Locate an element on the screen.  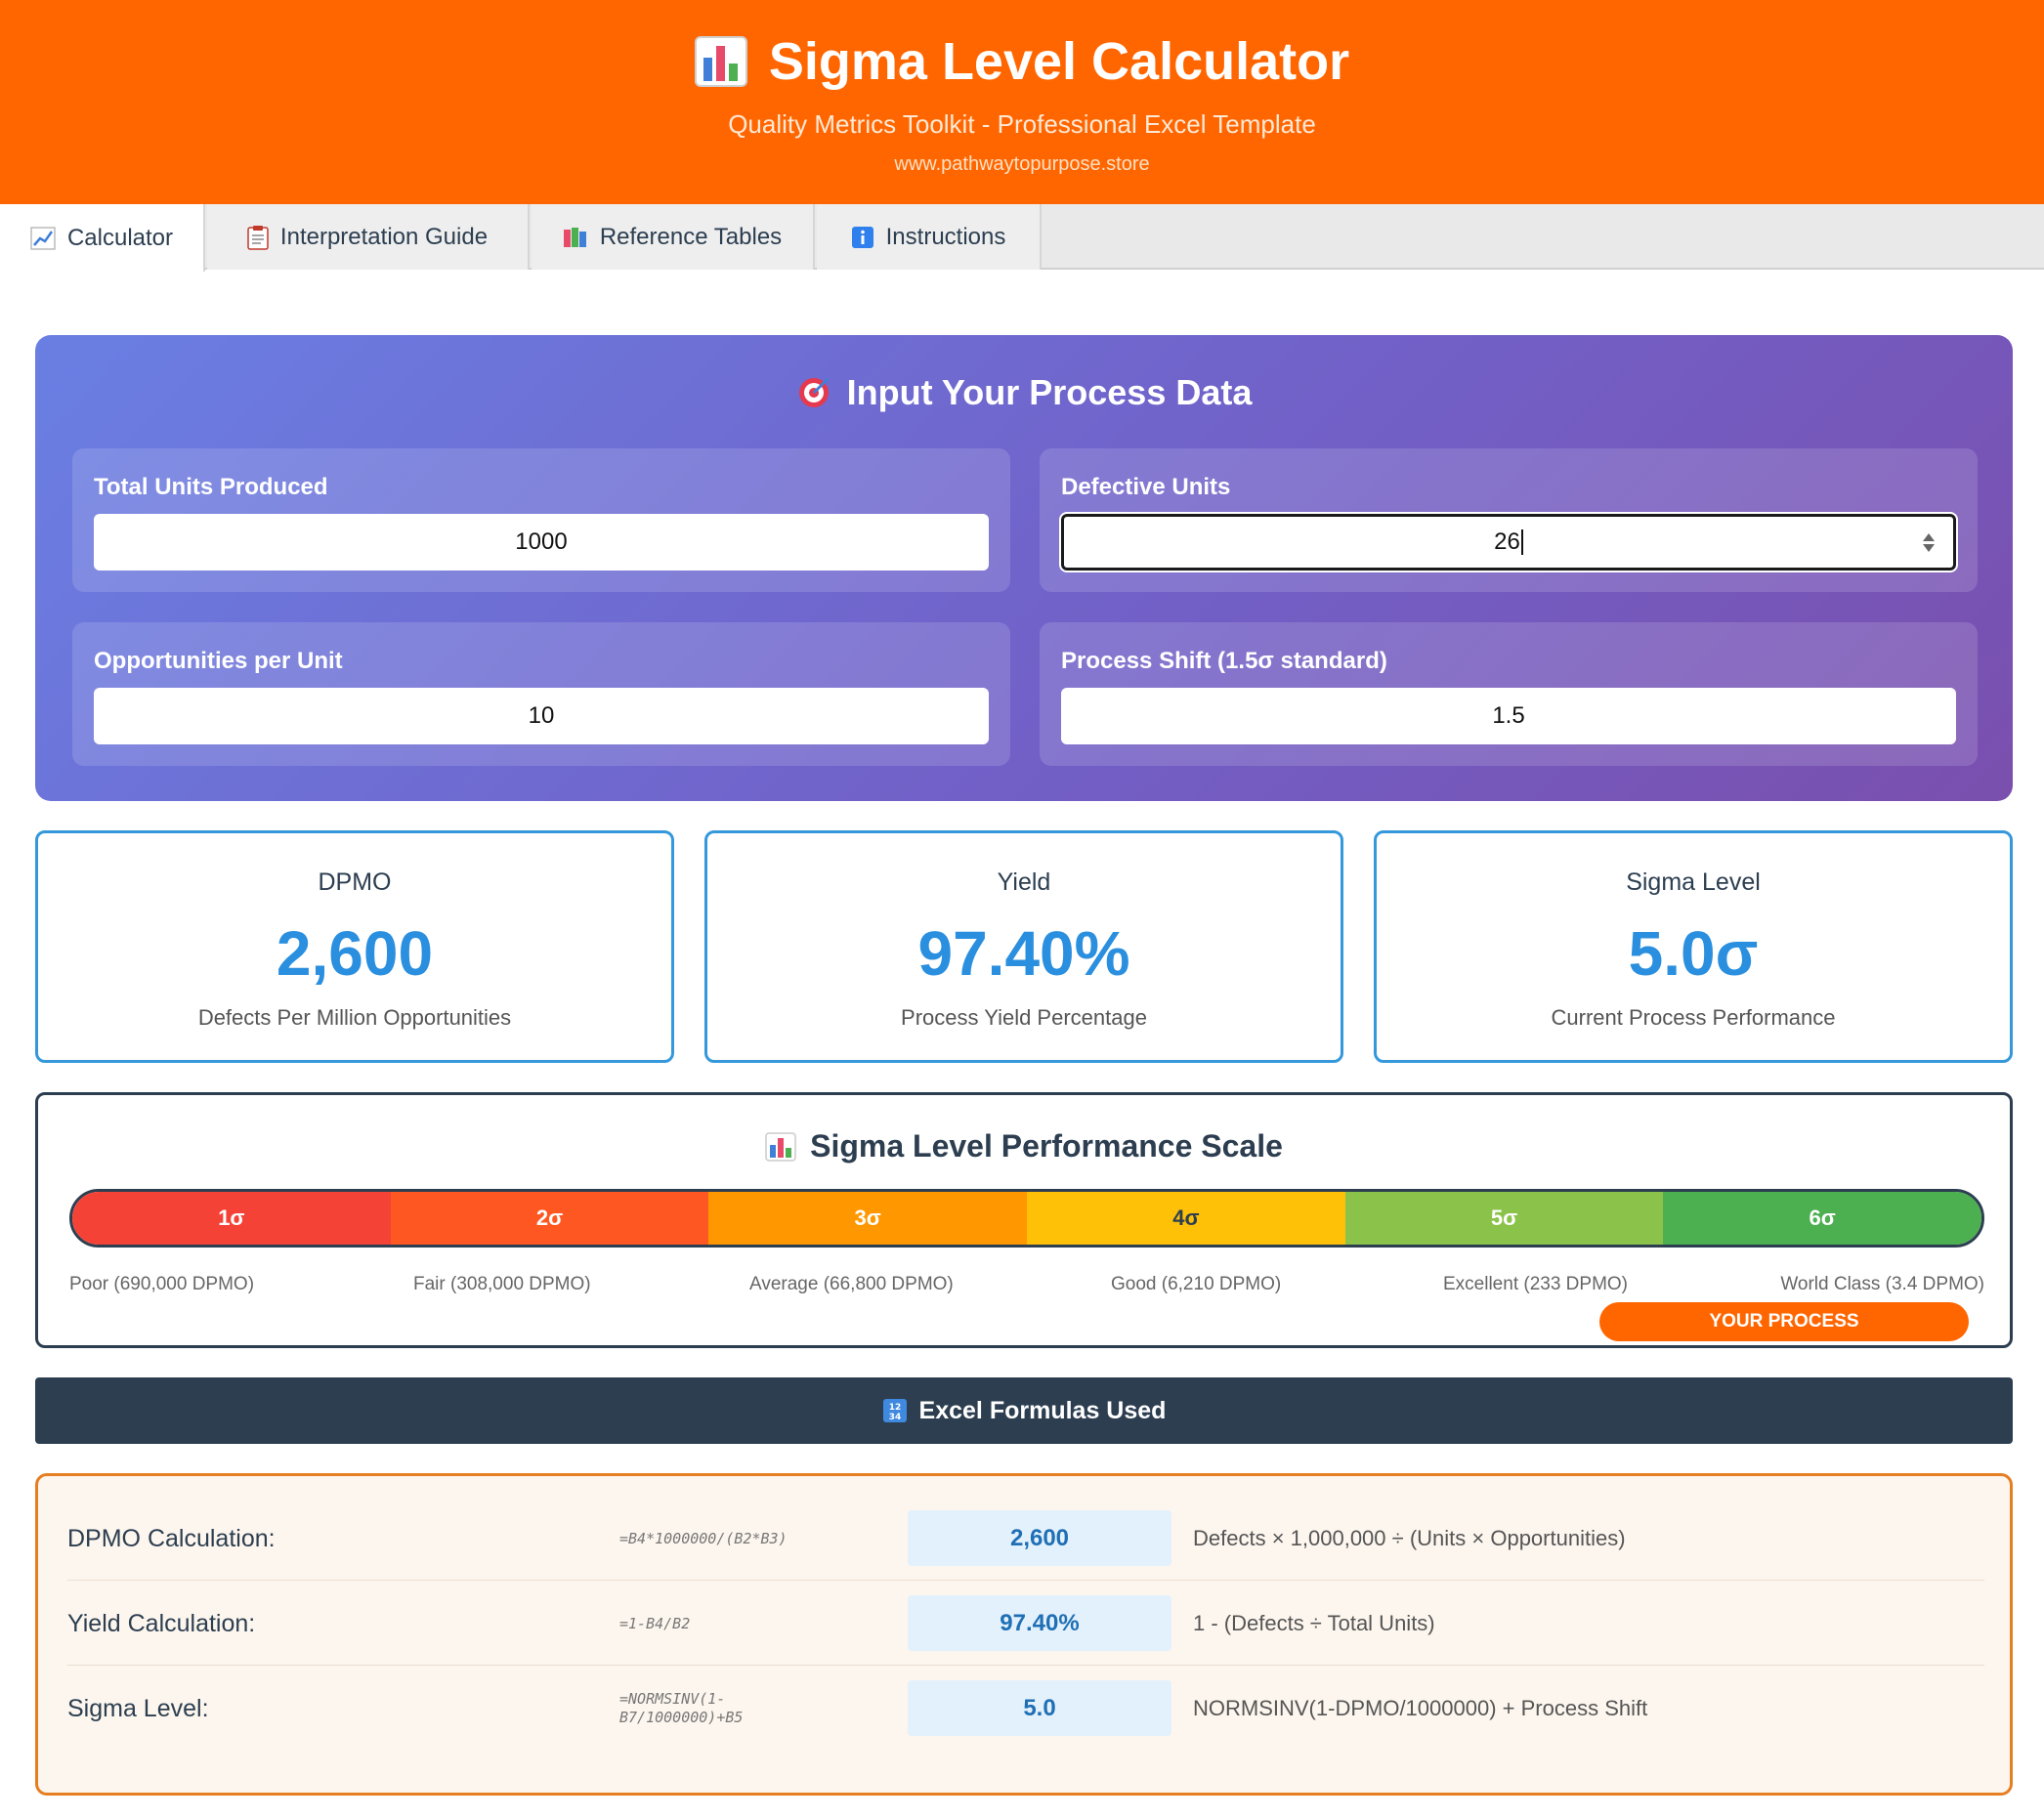
defective-units-field: Defective Units 26 is located at coordinates (1509, 520).